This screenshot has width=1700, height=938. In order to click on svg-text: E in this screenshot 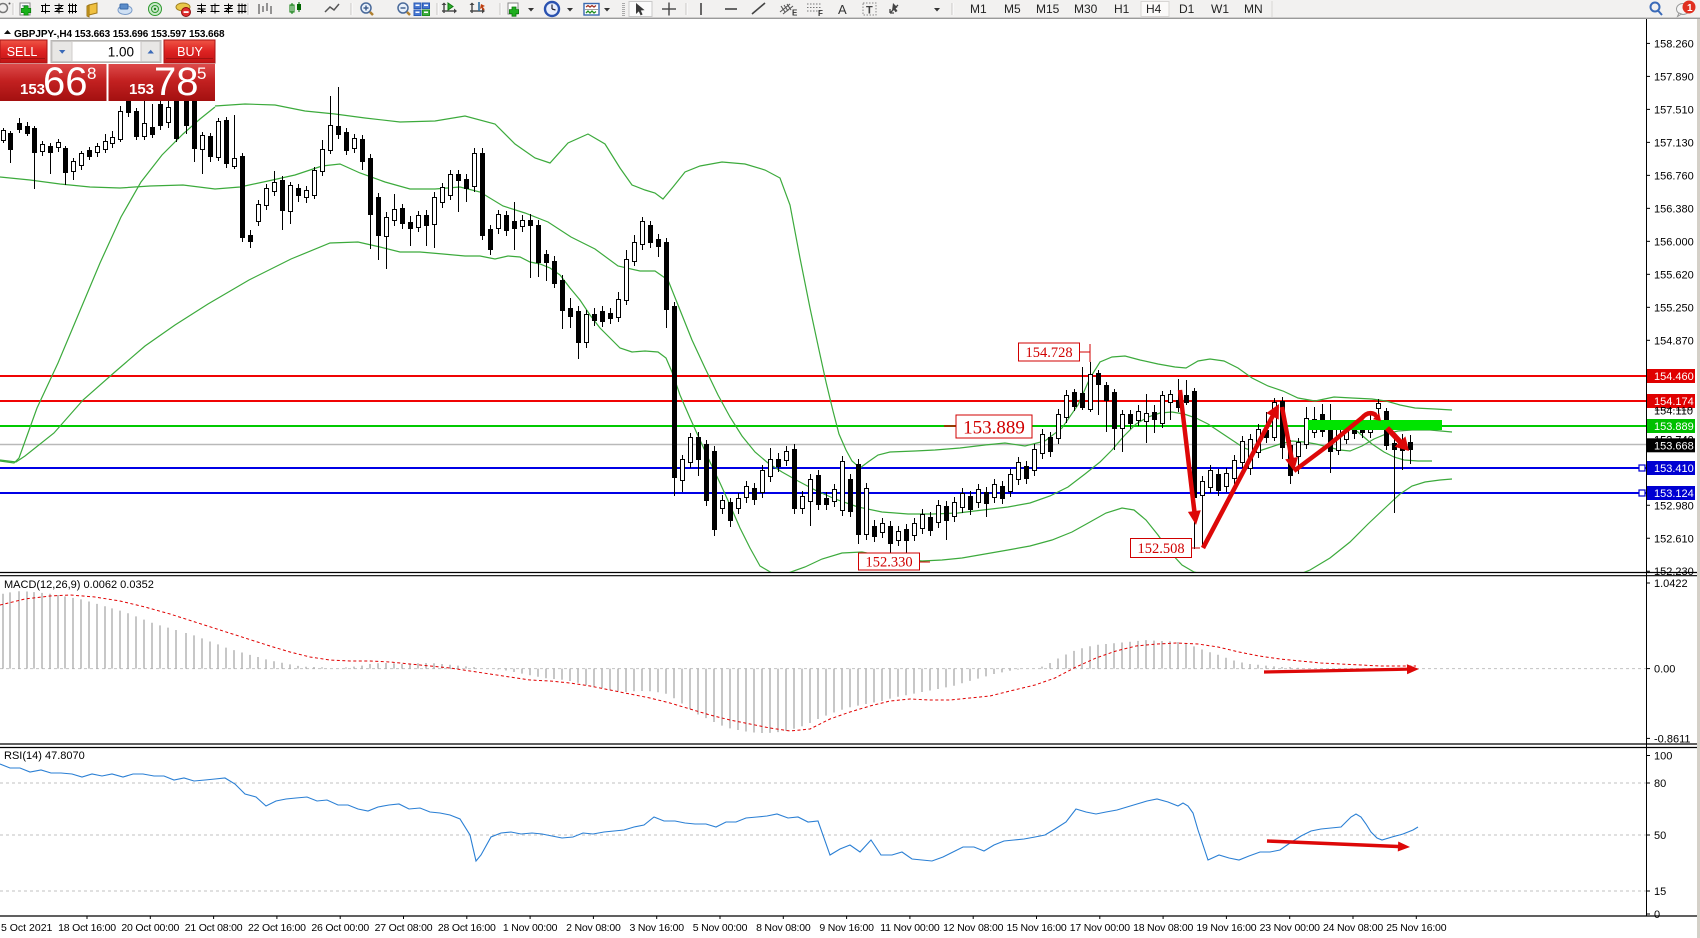, I will do `click(795, 13)`.